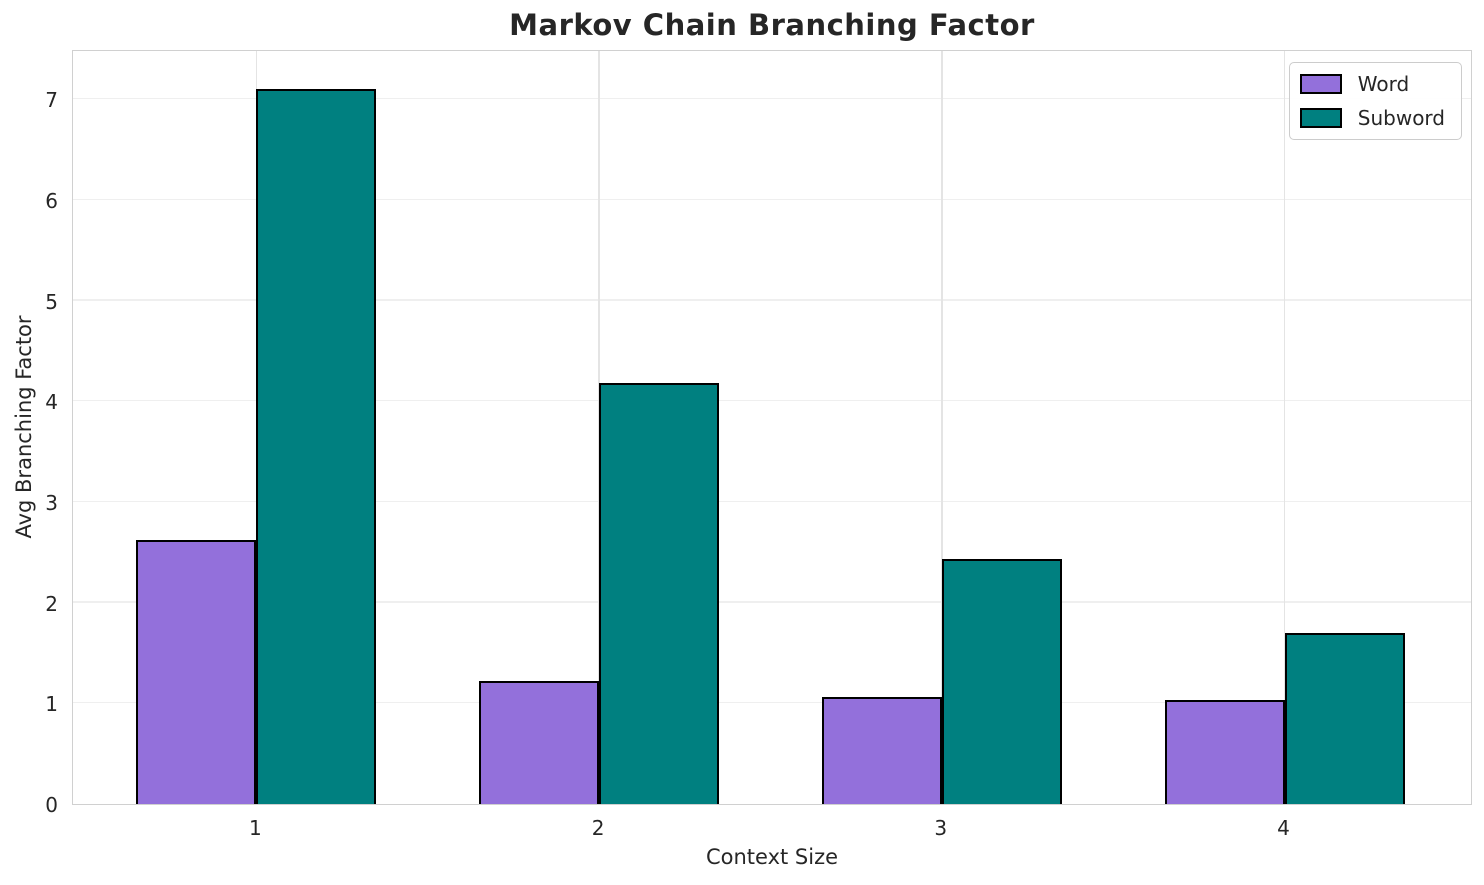  Describe the element at coordinates (24, 427) in the screenshot. I see `y-axis-label: Avg Branching Factor` at that location.